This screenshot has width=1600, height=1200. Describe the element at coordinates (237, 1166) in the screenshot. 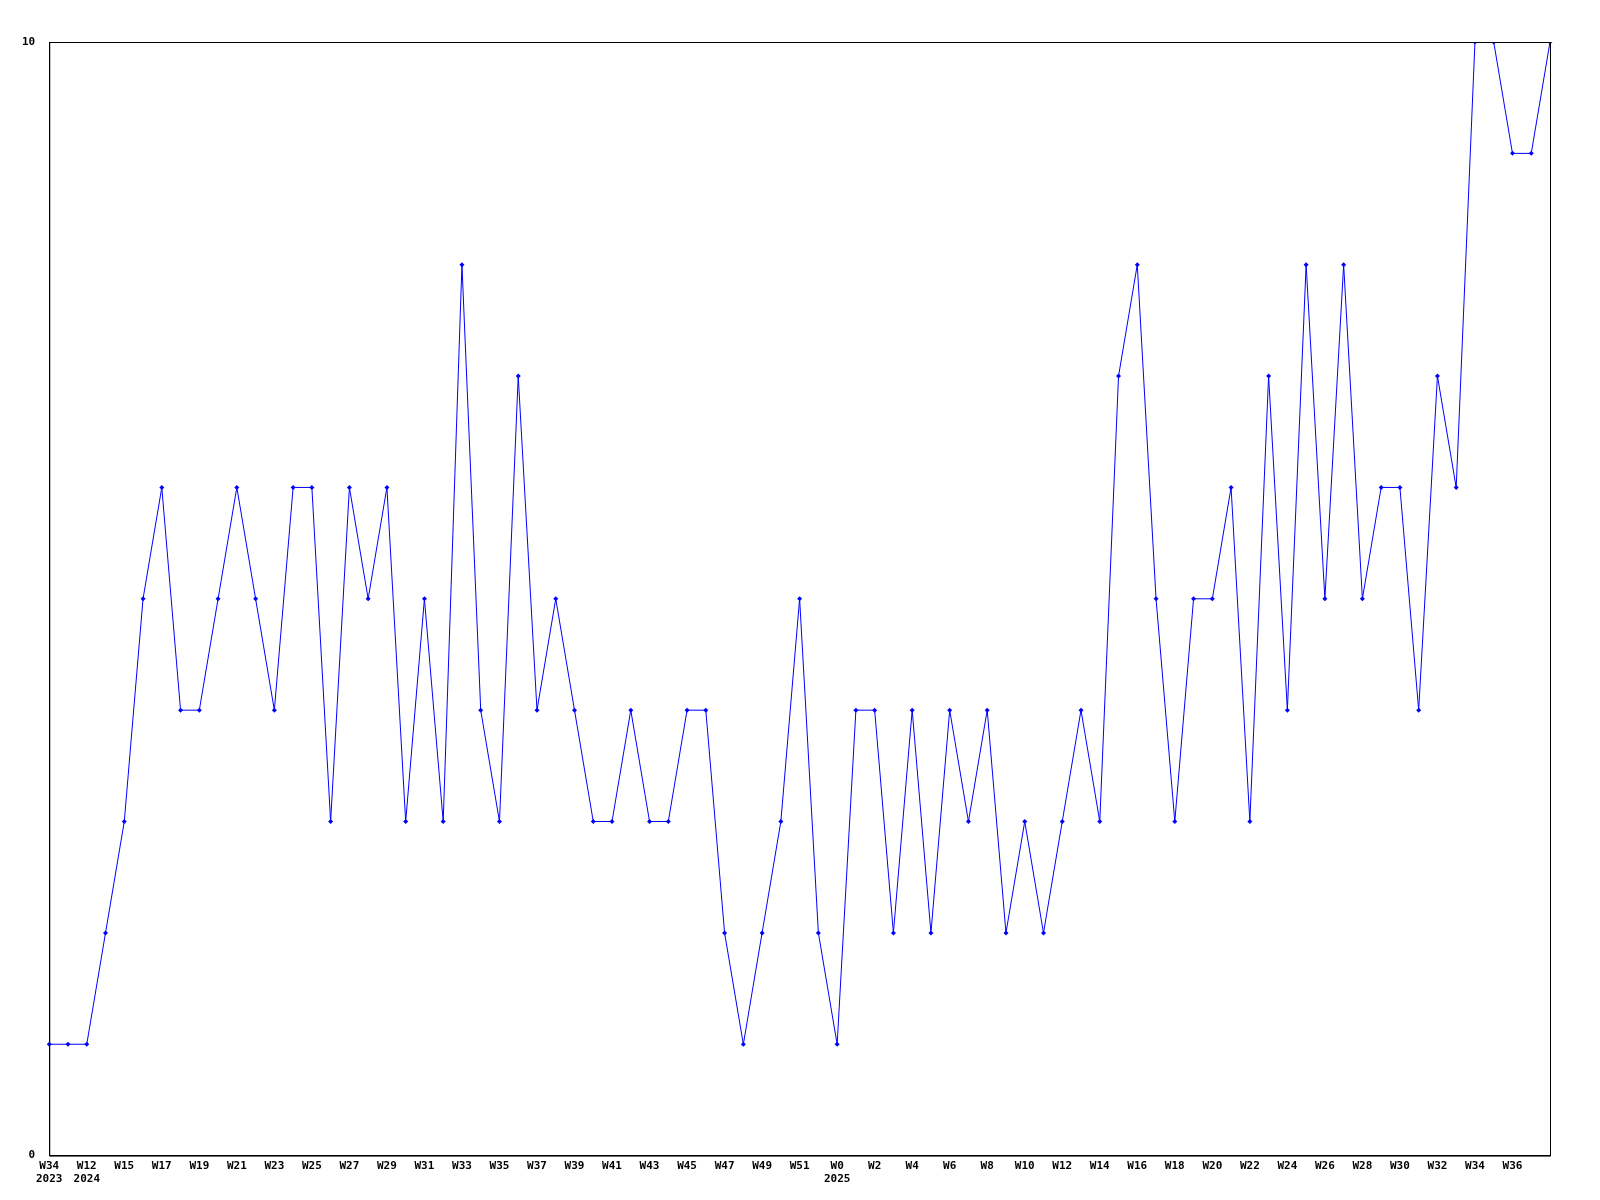

I see `x-tick-label: W21` at that location.